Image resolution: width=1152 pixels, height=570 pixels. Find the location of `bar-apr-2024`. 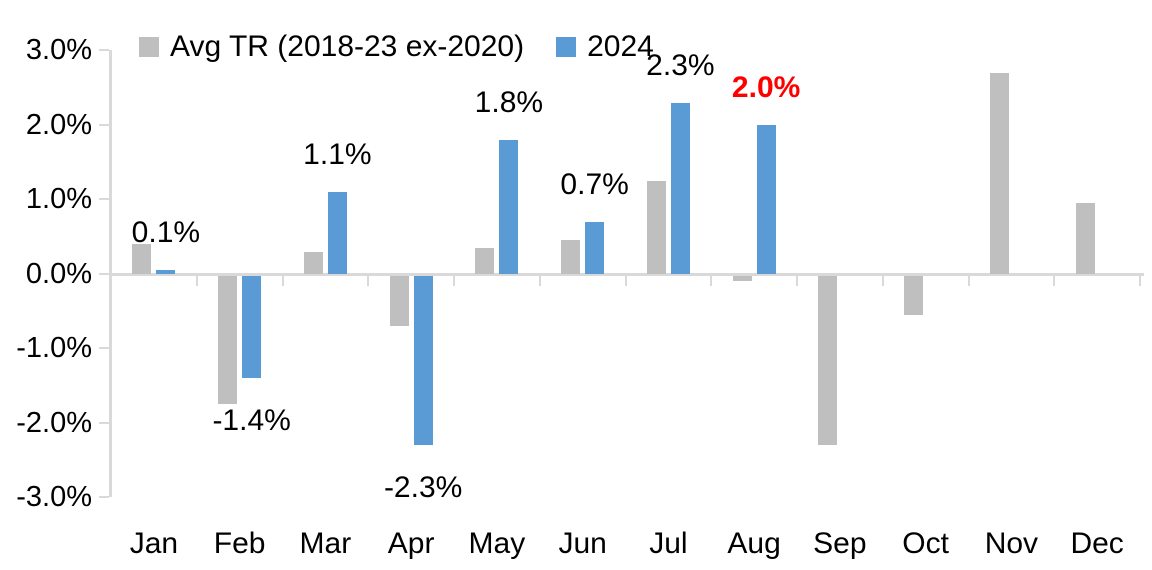

bar-apr-2024 is located at coordinates (423, 360).